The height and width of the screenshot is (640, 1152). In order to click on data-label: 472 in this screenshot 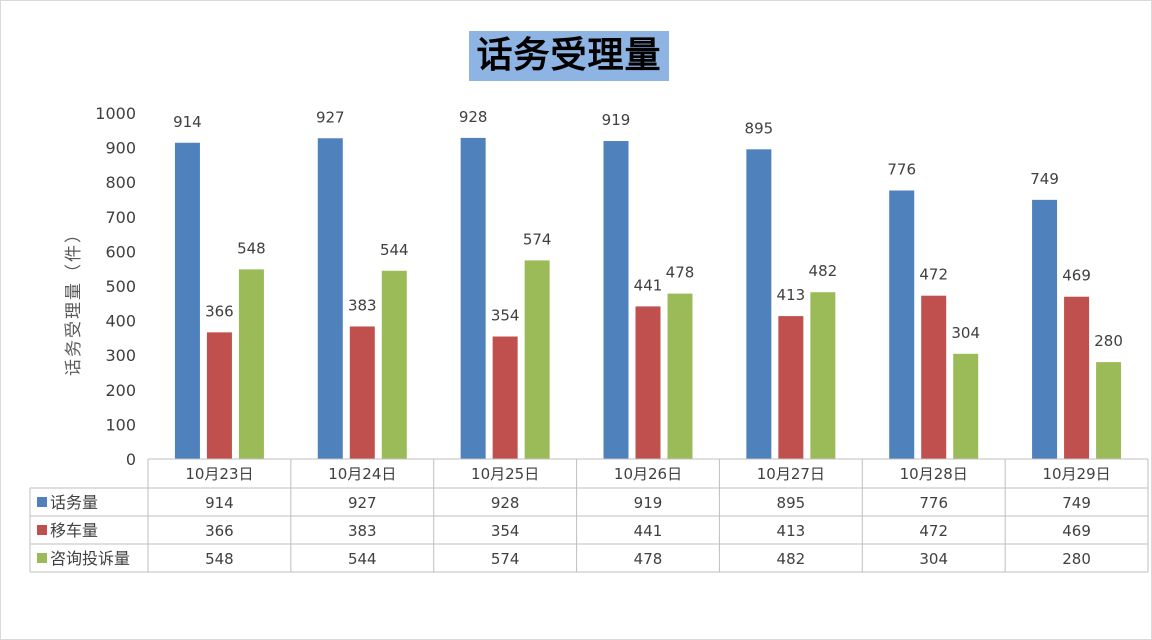, I will do `click(933, 275)`.